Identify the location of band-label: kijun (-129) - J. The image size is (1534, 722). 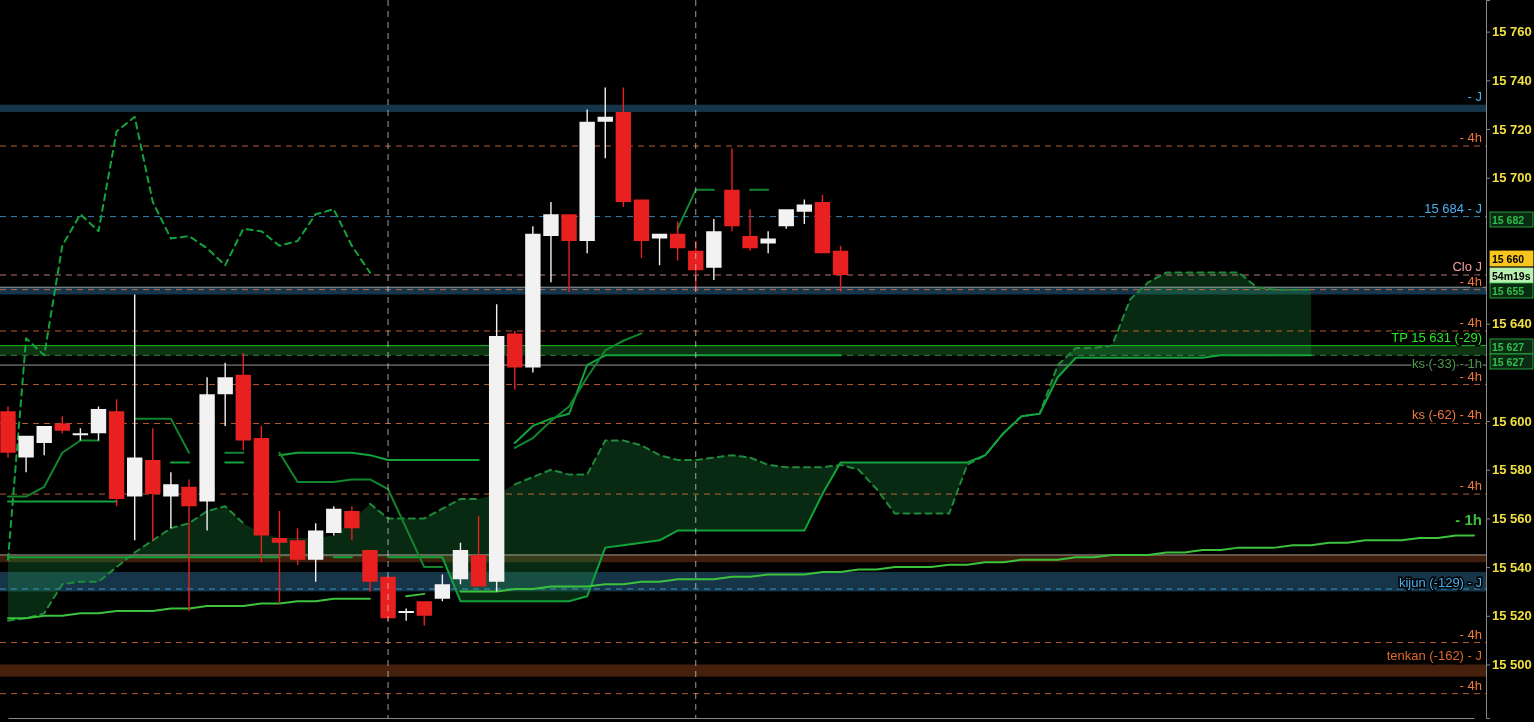
(1440, 582).